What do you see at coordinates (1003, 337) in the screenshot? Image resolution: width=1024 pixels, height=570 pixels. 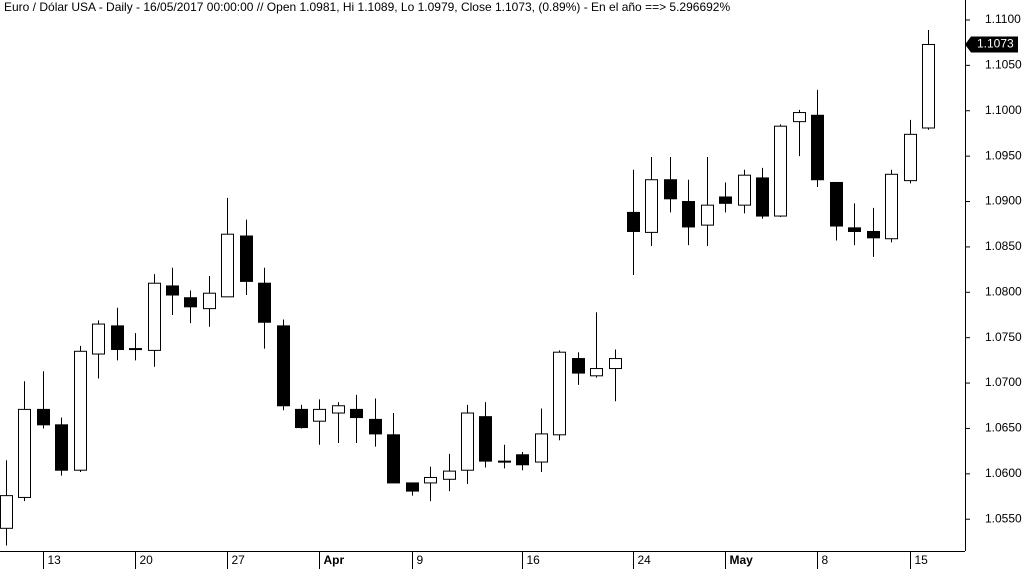 I see `y-tick-label: 1.0750` at bounding box center [1003, 337].